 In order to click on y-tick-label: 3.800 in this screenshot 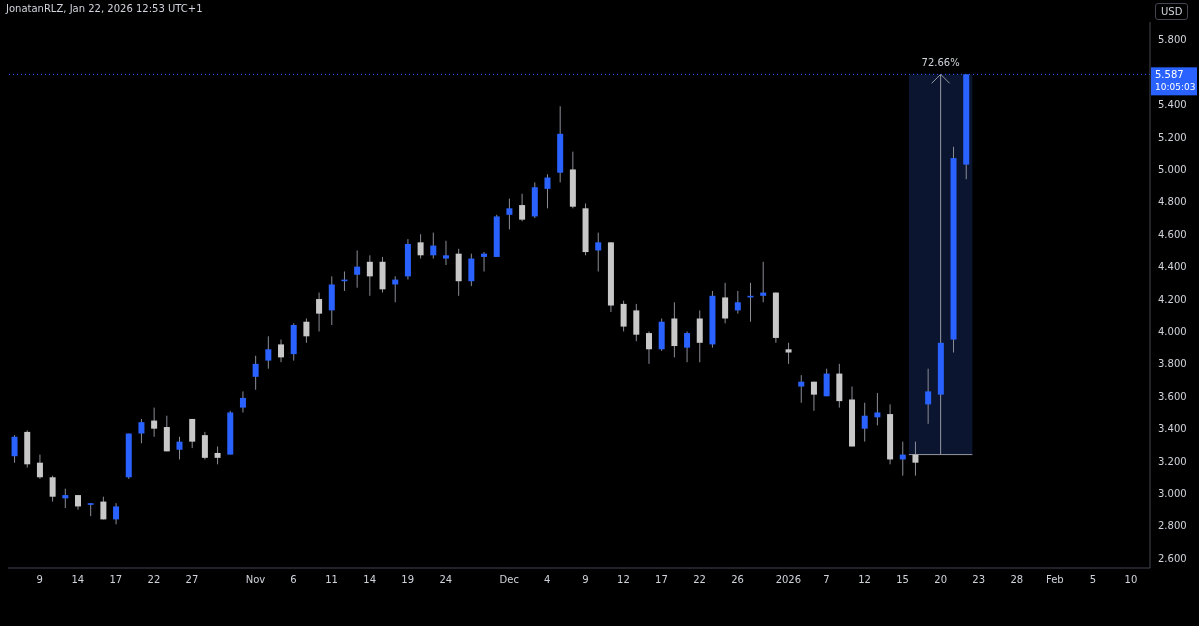, I will do `click(1172, 364)`.